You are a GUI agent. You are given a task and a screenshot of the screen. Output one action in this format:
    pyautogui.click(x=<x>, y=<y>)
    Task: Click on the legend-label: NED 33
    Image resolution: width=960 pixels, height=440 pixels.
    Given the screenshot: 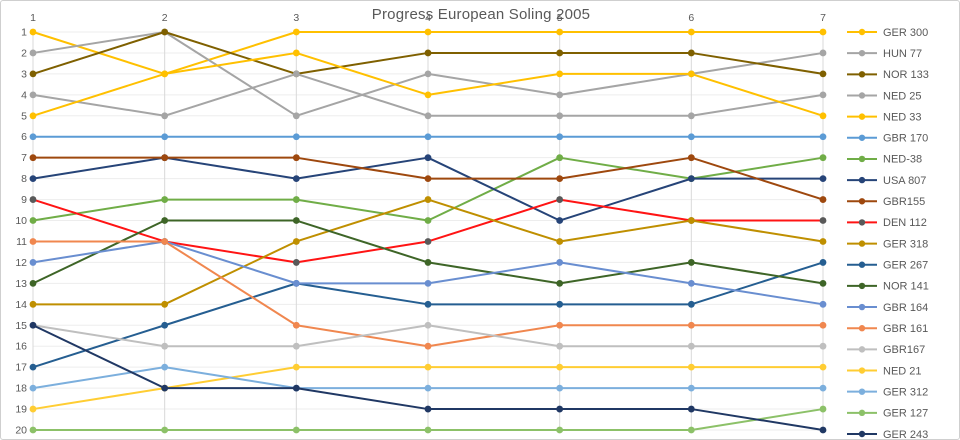 What is the action you would take?
    pyautogui.click(x=902, y=117)
    